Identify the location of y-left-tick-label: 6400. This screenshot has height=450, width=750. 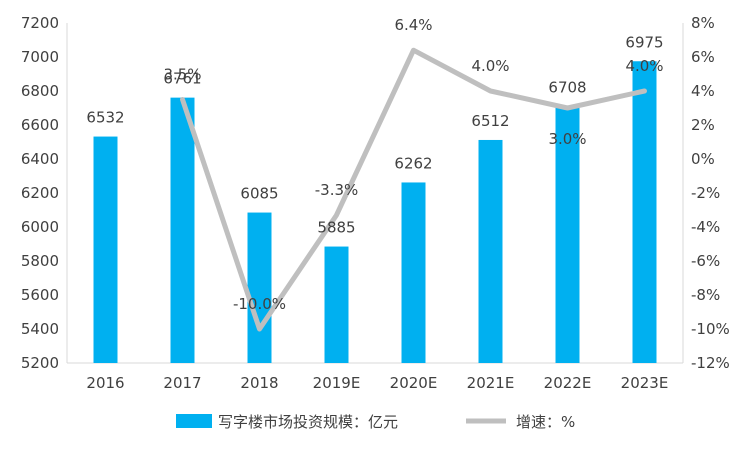
(40, 159).